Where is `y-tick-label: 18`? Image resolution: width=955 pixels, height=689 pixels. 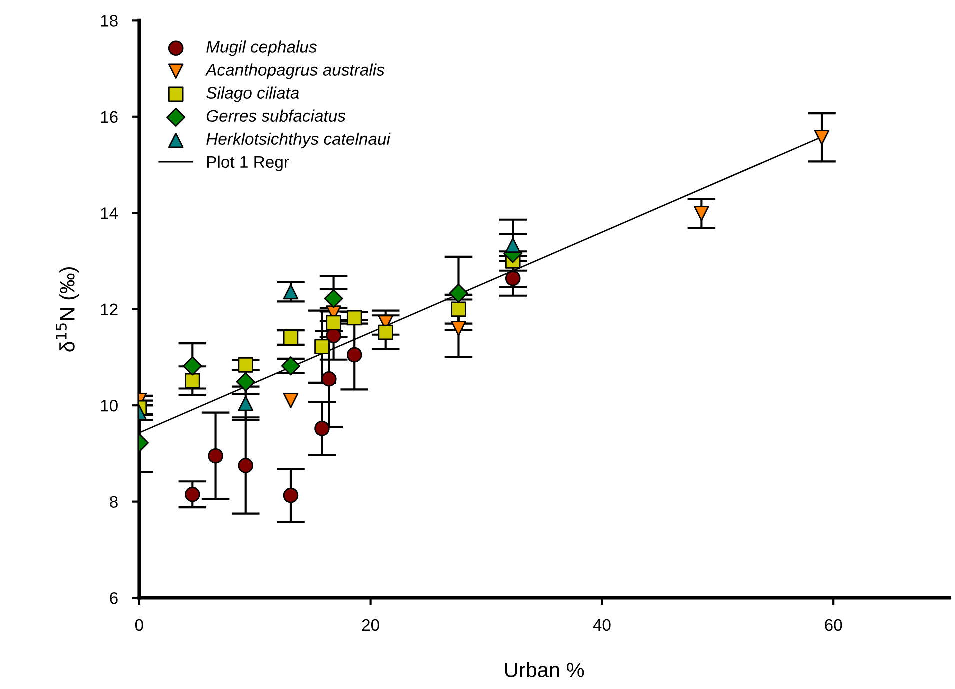 y-tick-label: 18 is located at coordinates (109, 21).